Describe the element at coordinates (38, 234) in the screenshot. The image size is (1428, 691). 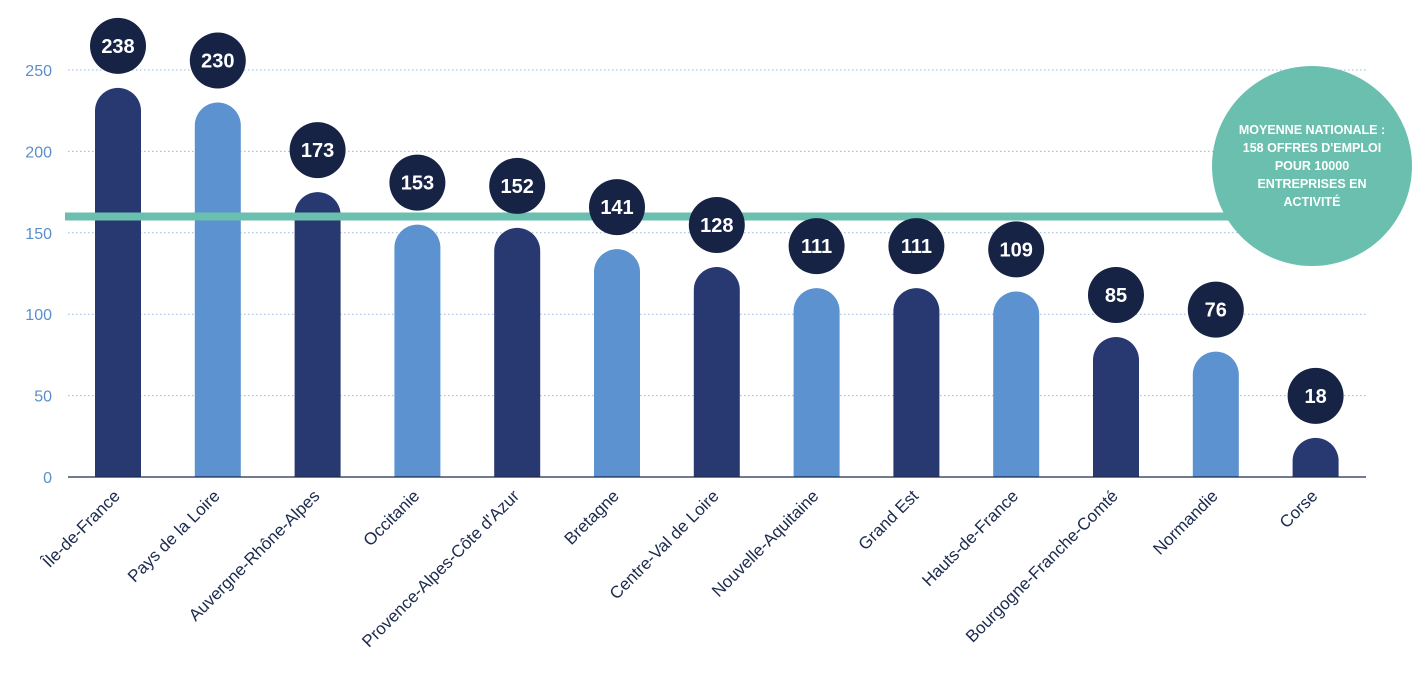
I see `y-tick-label: 150` at that location.